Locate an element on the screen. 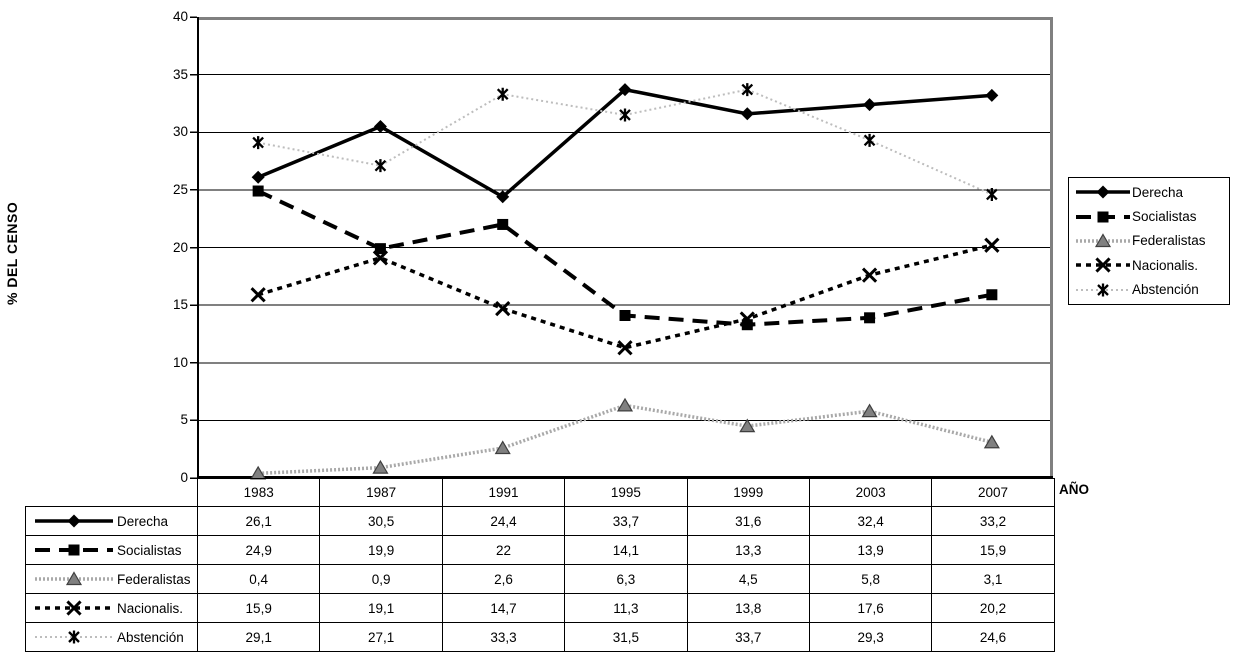  value-cell: 4,5 is located at coordinates (748, 579).